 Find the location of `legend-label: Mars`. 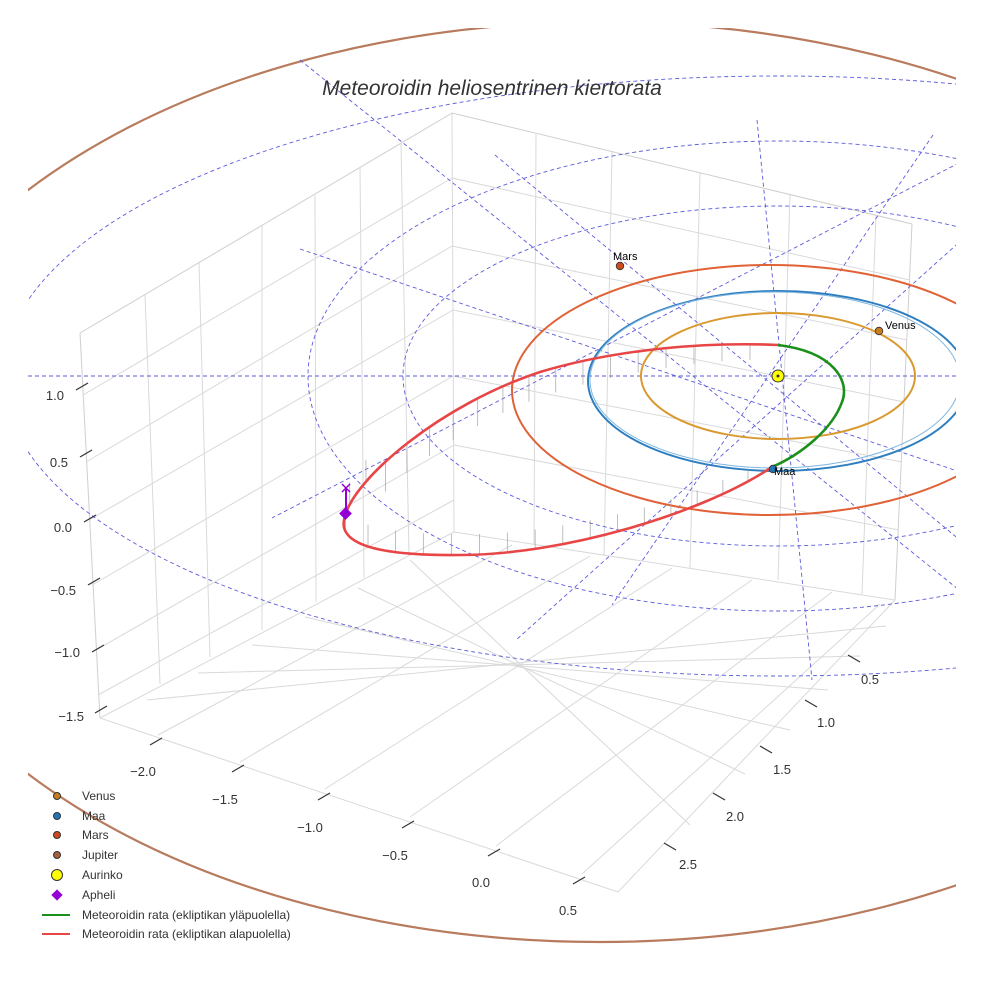

legend-label: Mars is located at coordinates (95, 835).